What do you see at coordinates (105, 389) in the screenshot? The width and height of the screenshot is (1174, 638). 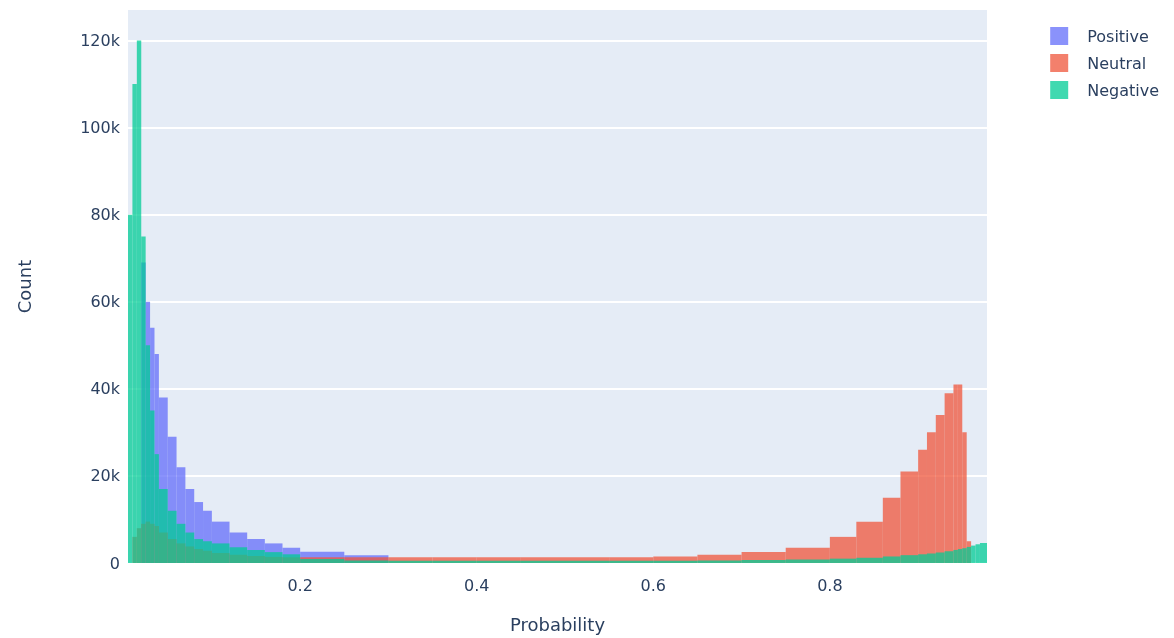 I see `y-tick-label: 40k` at bounding box center [105, 389].